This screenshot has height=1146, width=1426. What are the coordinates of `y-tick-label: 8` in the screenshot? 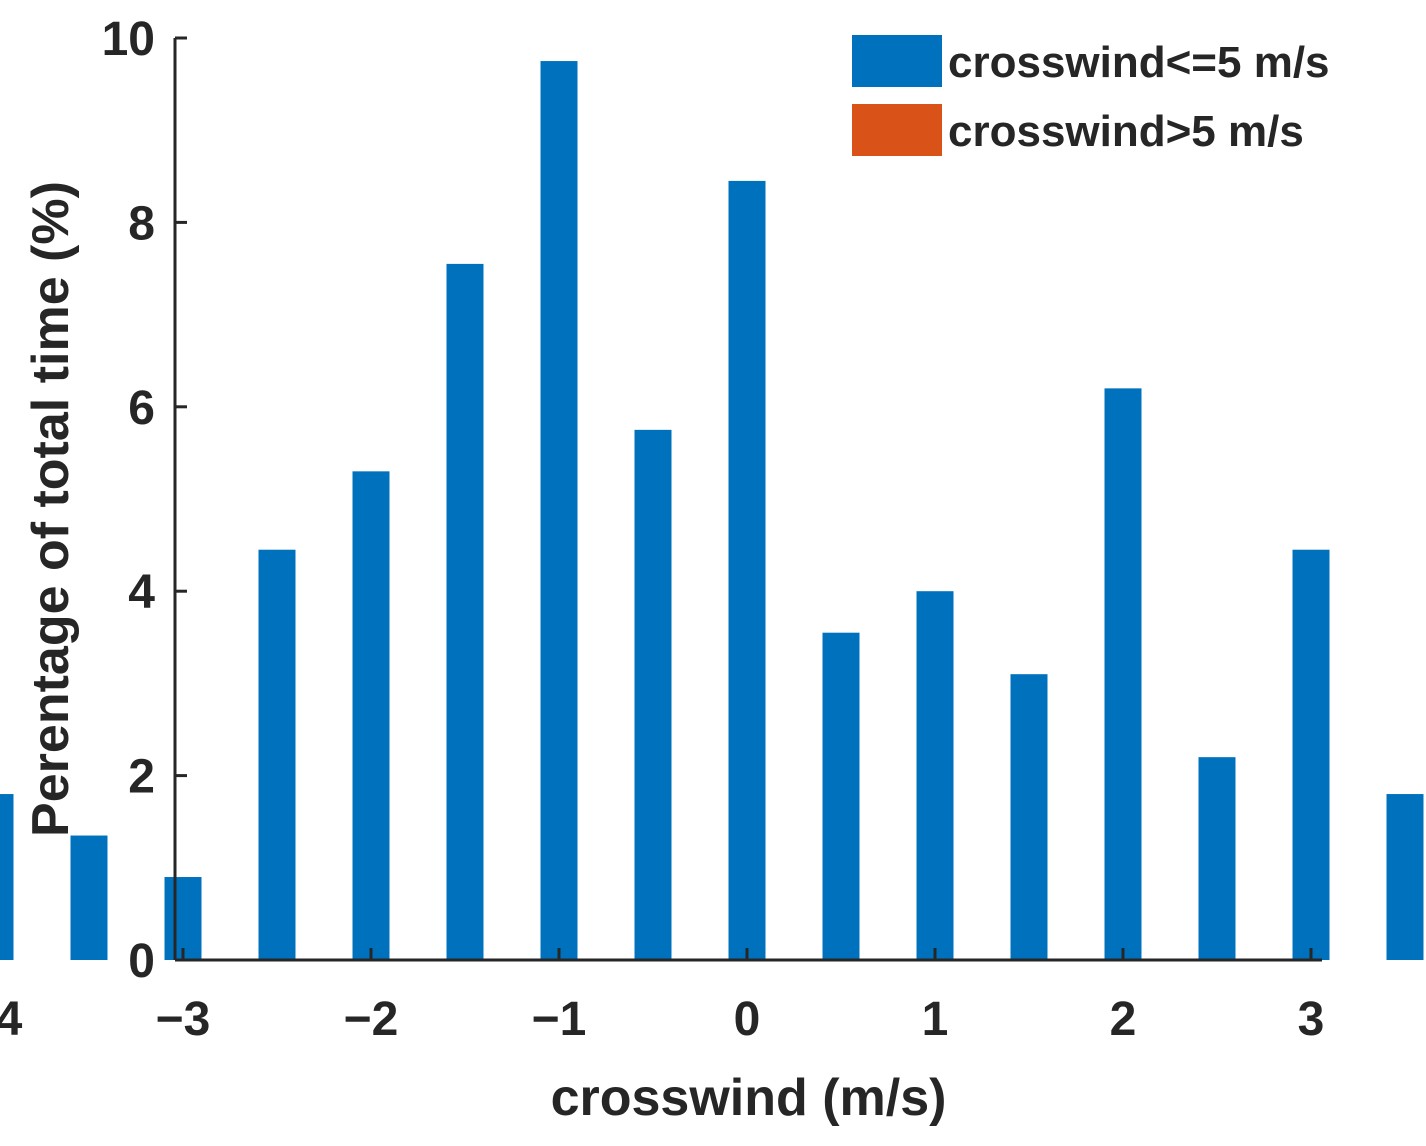 It's located at (141, 223).